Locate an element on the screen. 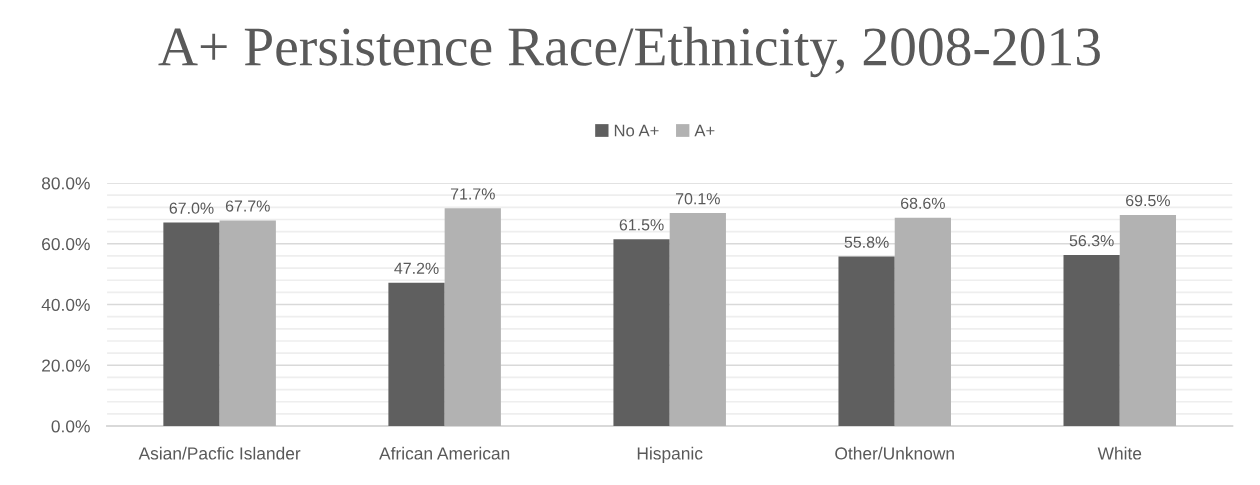 The height and width of the screenshot is (485, 1260). x-tick-label: African American is located at coordinates (444, 453).